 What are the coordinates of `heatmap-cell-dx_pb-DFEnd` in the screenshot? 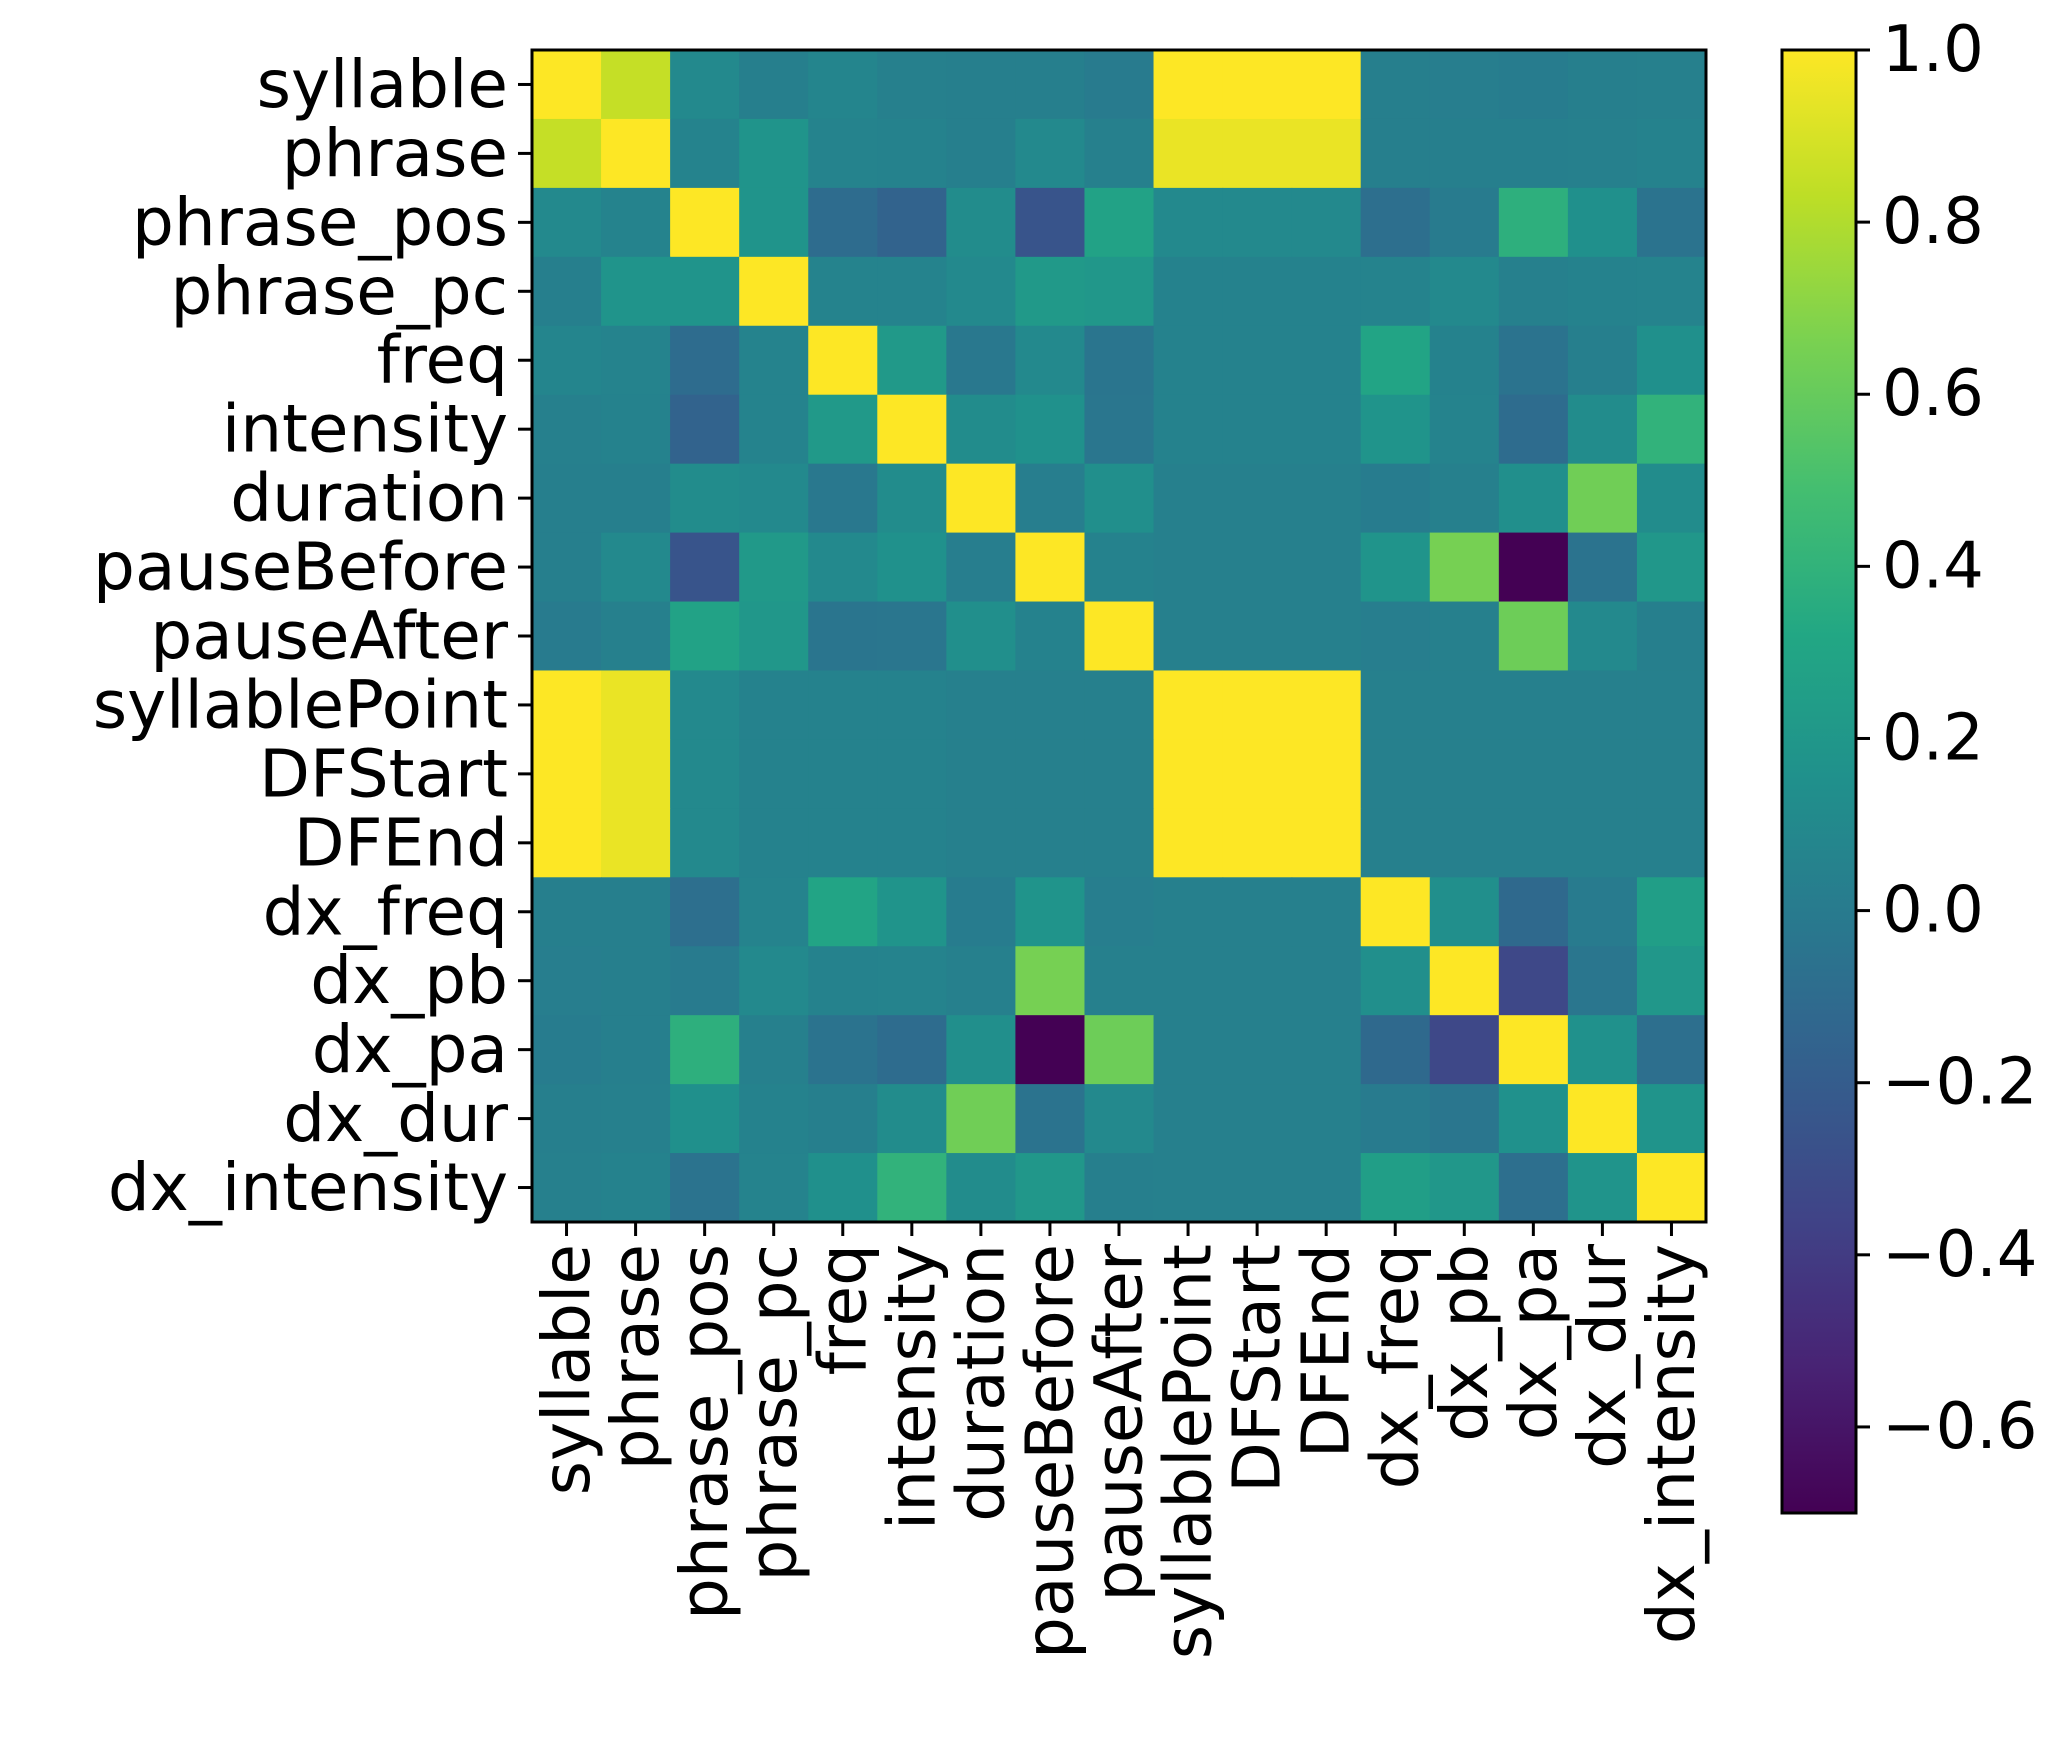 It's located at (1326, 981).